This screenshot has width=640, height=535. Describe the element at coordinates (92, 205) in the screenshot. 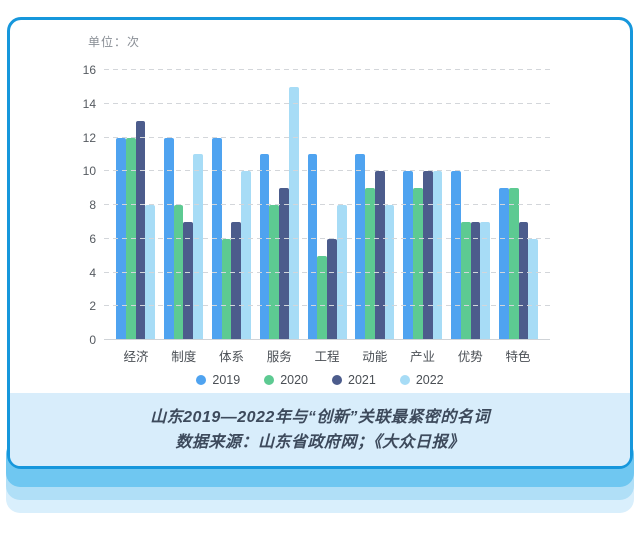

I see `y-tick-label-8: 8` at that location.